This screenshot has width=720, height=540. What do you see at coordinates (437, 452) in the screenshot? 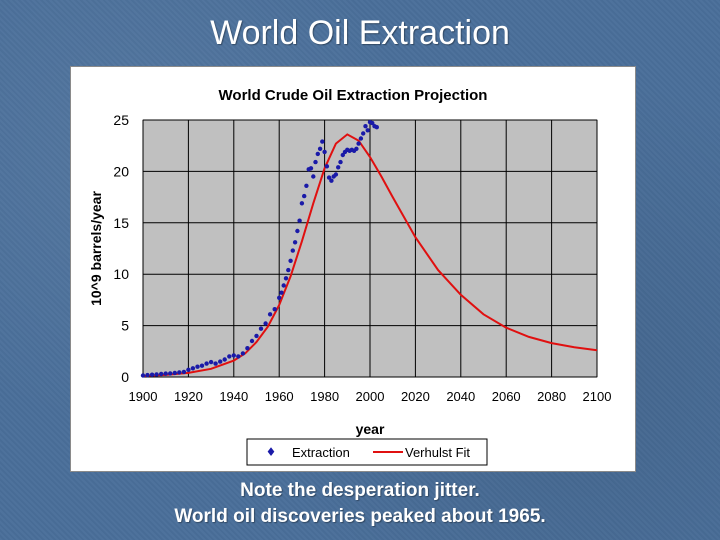
I see `legend-label-verhulst: Verhulst Fit` at bounding box center [437, 452].